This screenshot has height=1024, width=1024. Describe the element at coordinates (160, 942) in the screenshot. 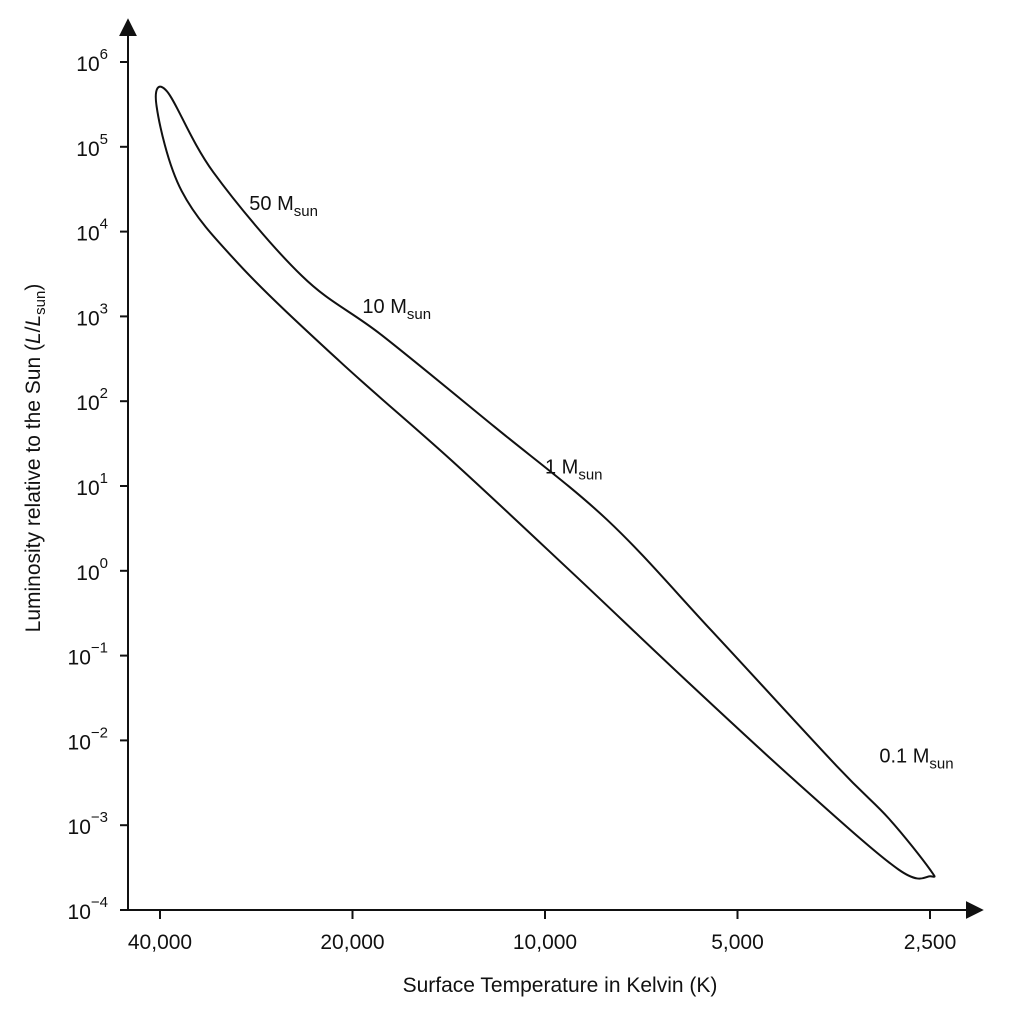

I see `x-tick-label: 40,000` at that location.